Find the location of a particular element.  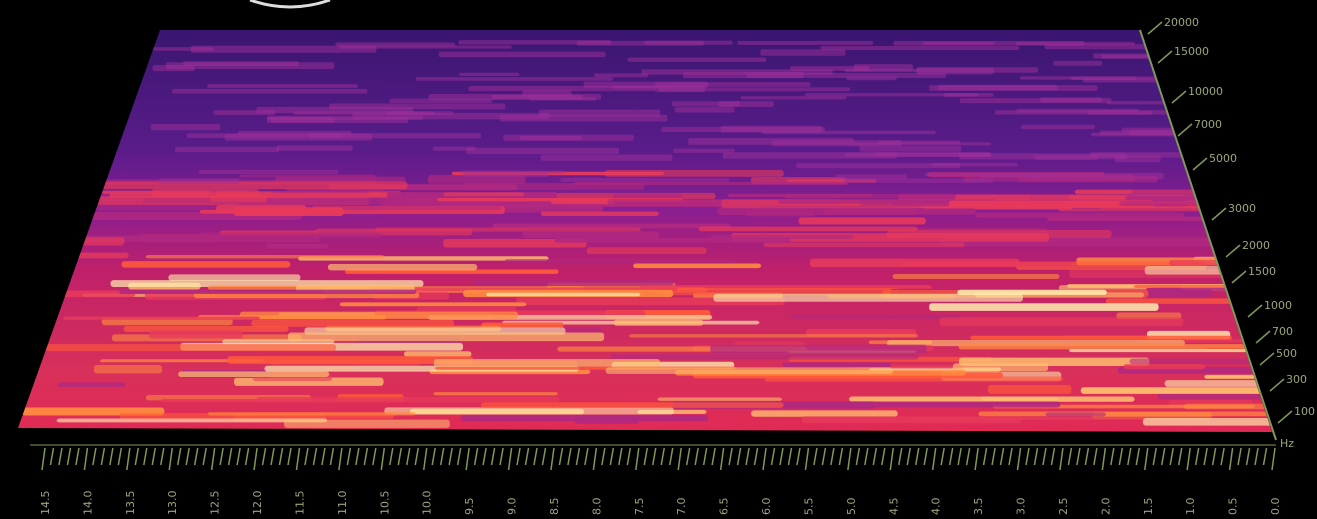

time-label: 10.0 is located at coordinates (427, 503).